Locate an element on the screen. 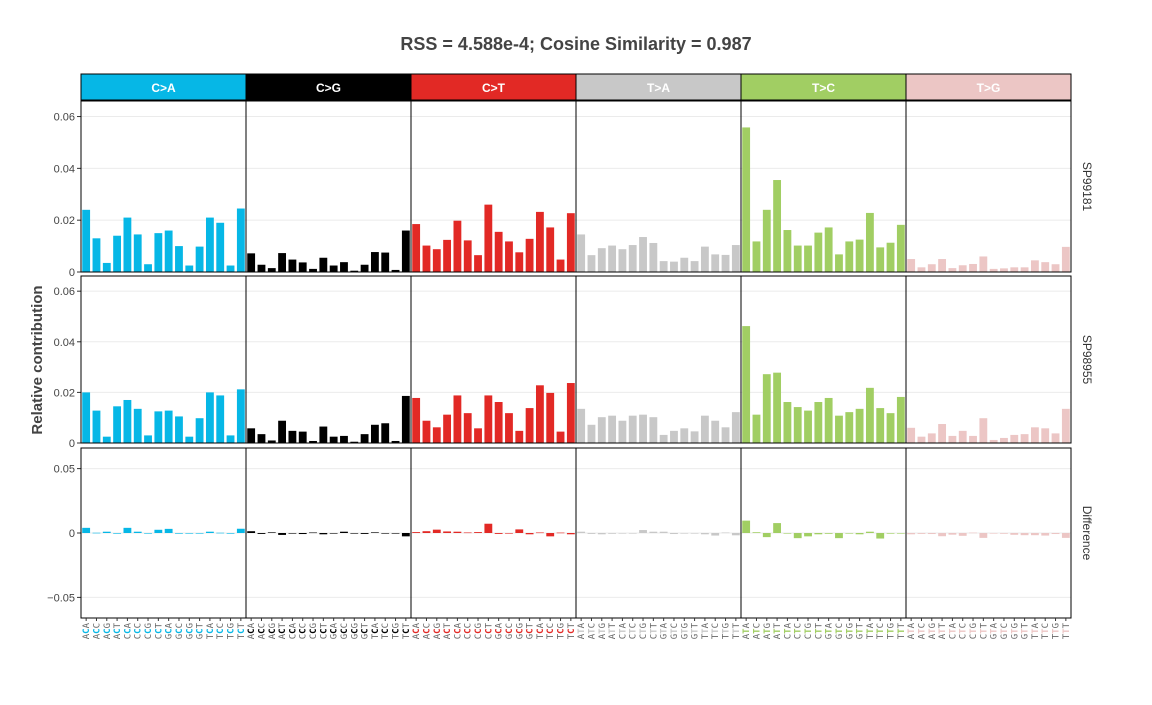  x-tick-label: GCC is located at coordinates (345, 631).